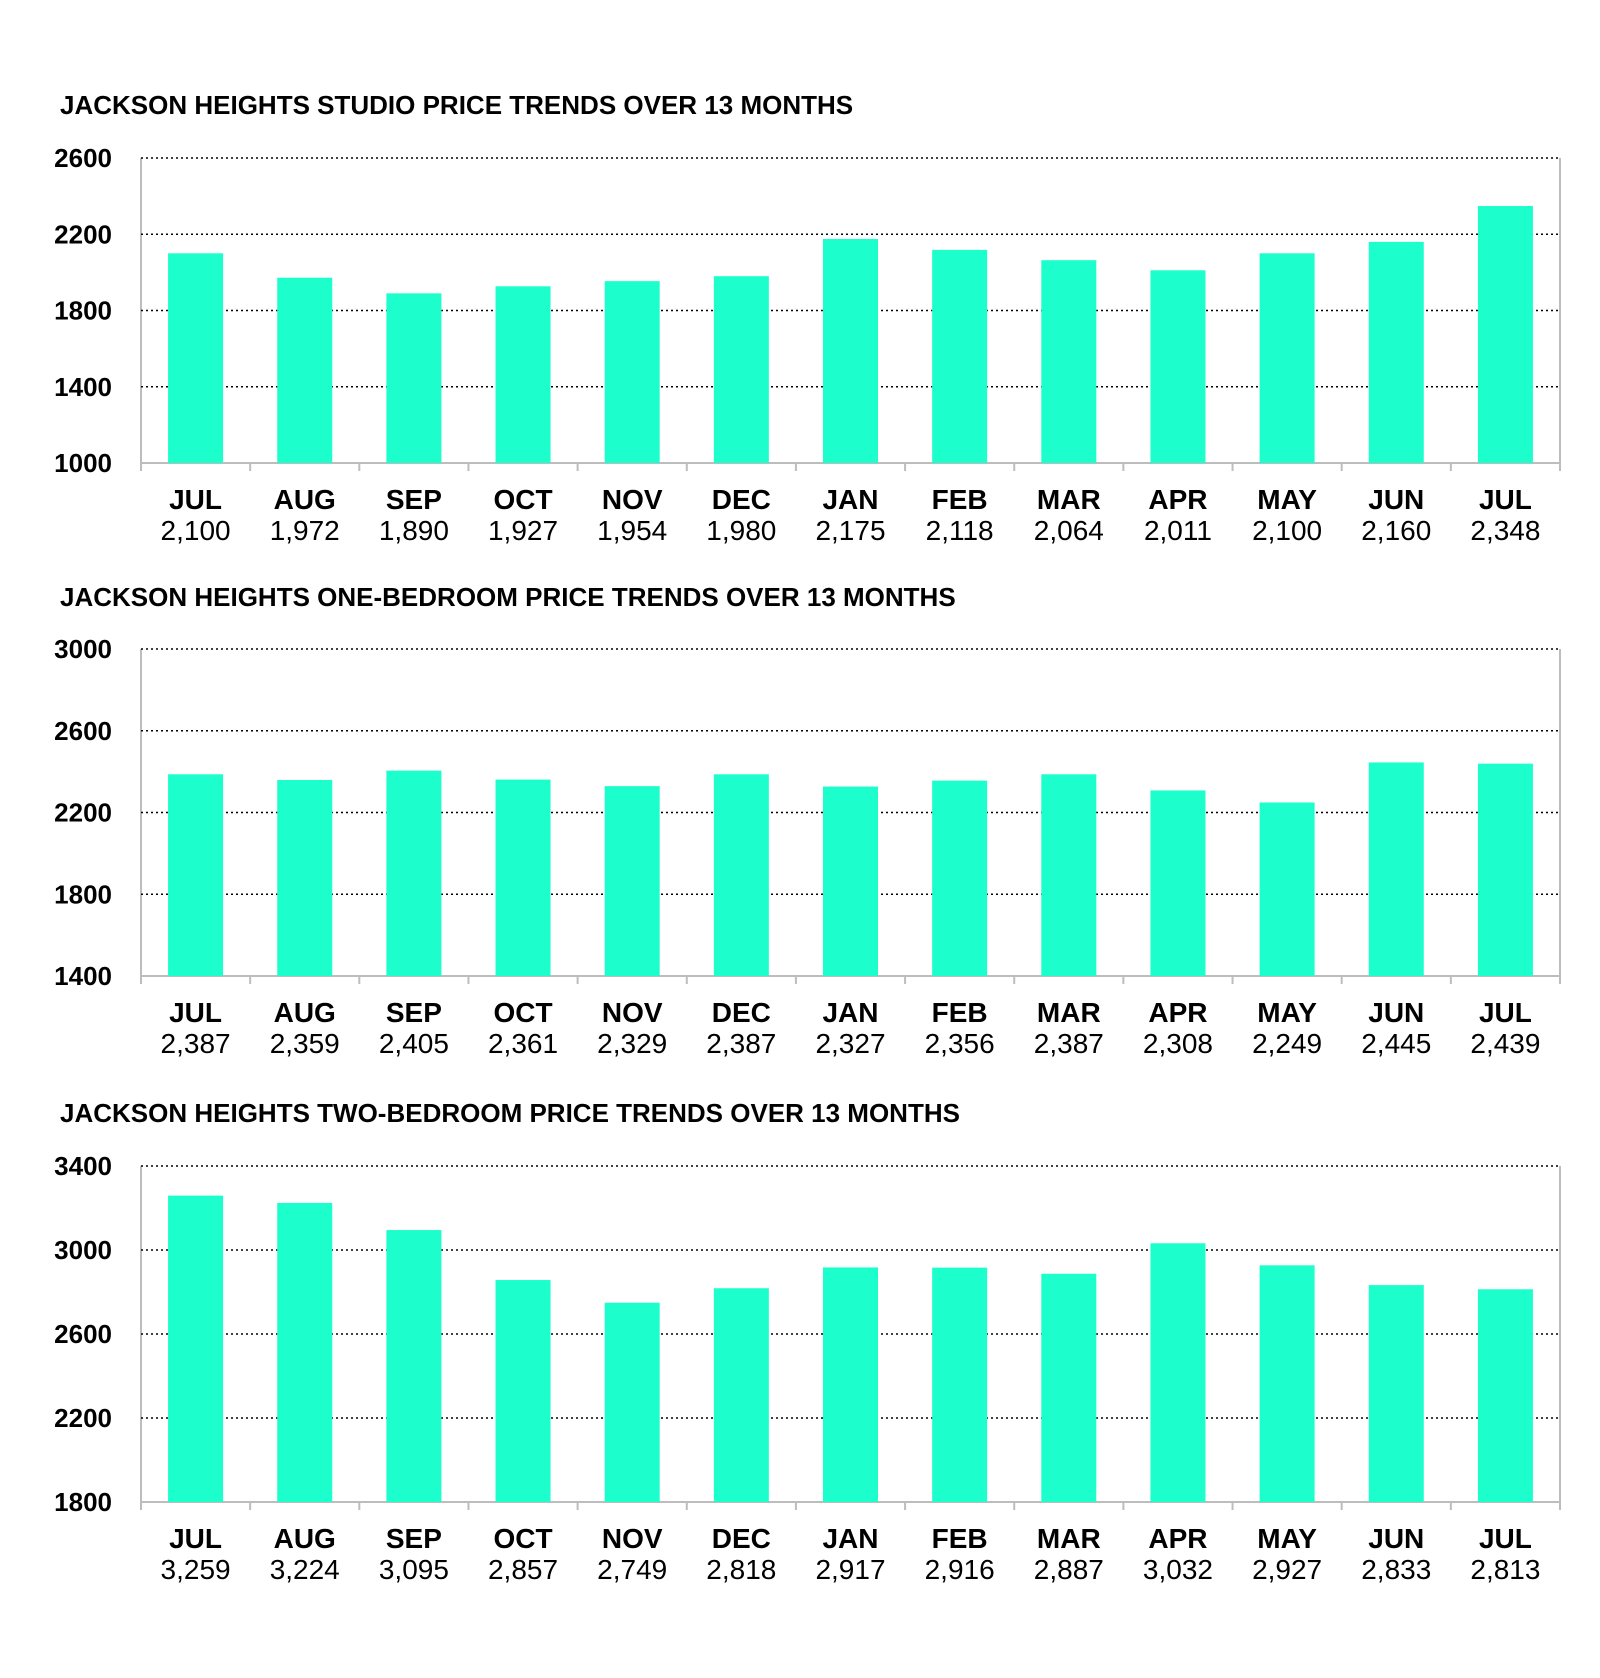 The height and width of the screenshot is (1678, 1600). I want to click on data-label: 2,818, so click(741, 1569).